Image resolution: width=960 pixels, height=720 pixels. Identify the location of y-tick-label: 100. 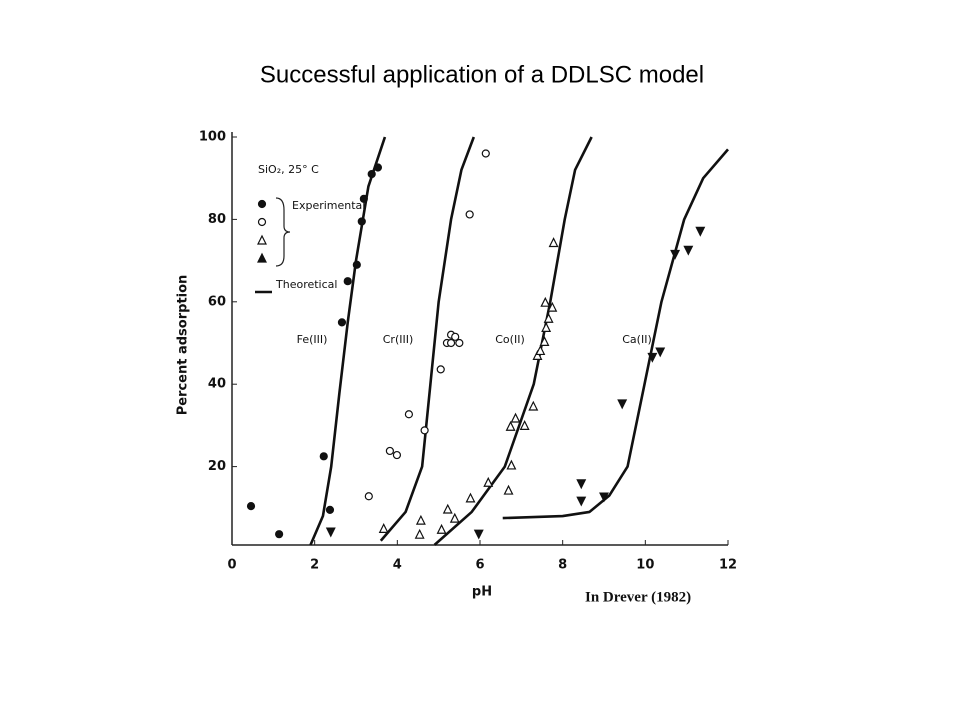
(212, 137).